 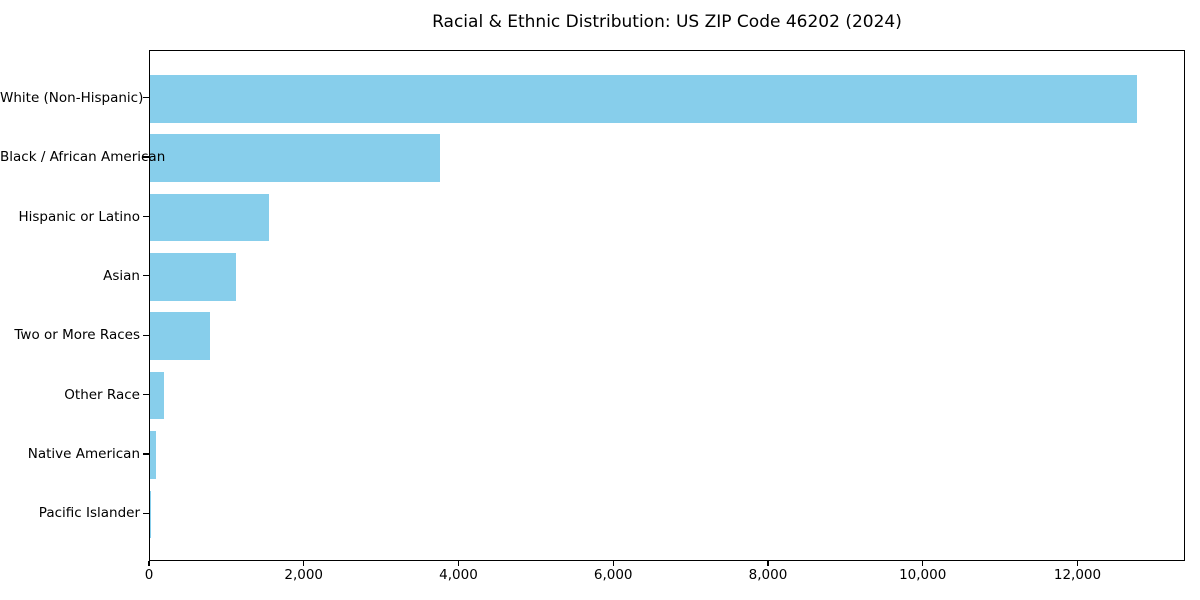 I want to click on x-tick-label: 10,000, so click(x=923, y=575).